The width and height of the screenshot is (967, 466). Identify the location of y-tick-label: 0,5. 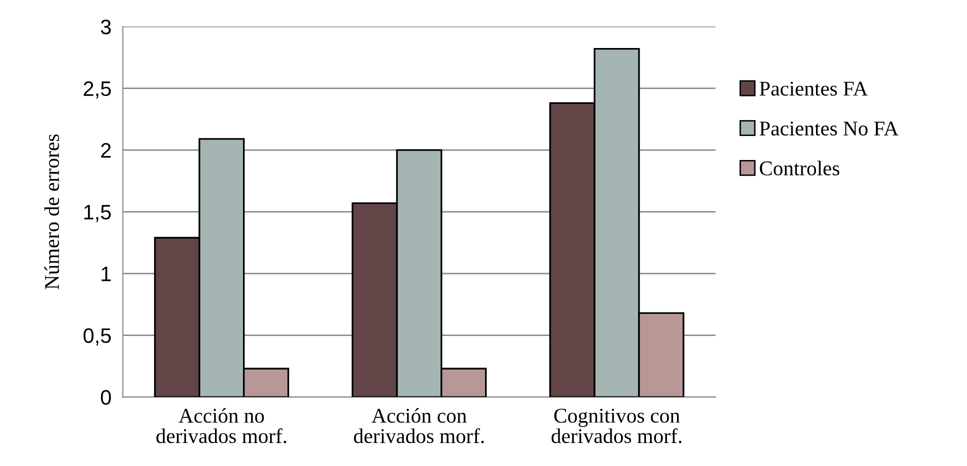
(97, 337).